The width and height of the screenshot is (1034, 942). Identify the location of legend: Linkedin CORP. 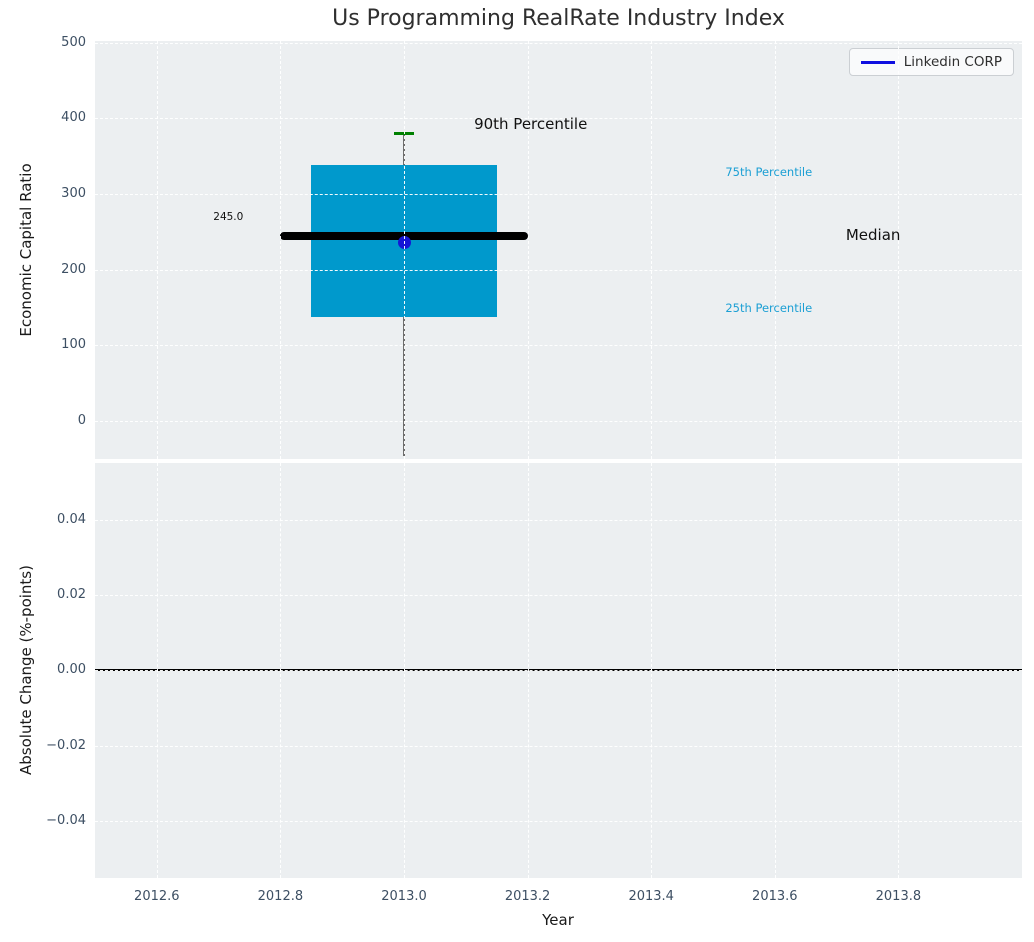
(931, 62).